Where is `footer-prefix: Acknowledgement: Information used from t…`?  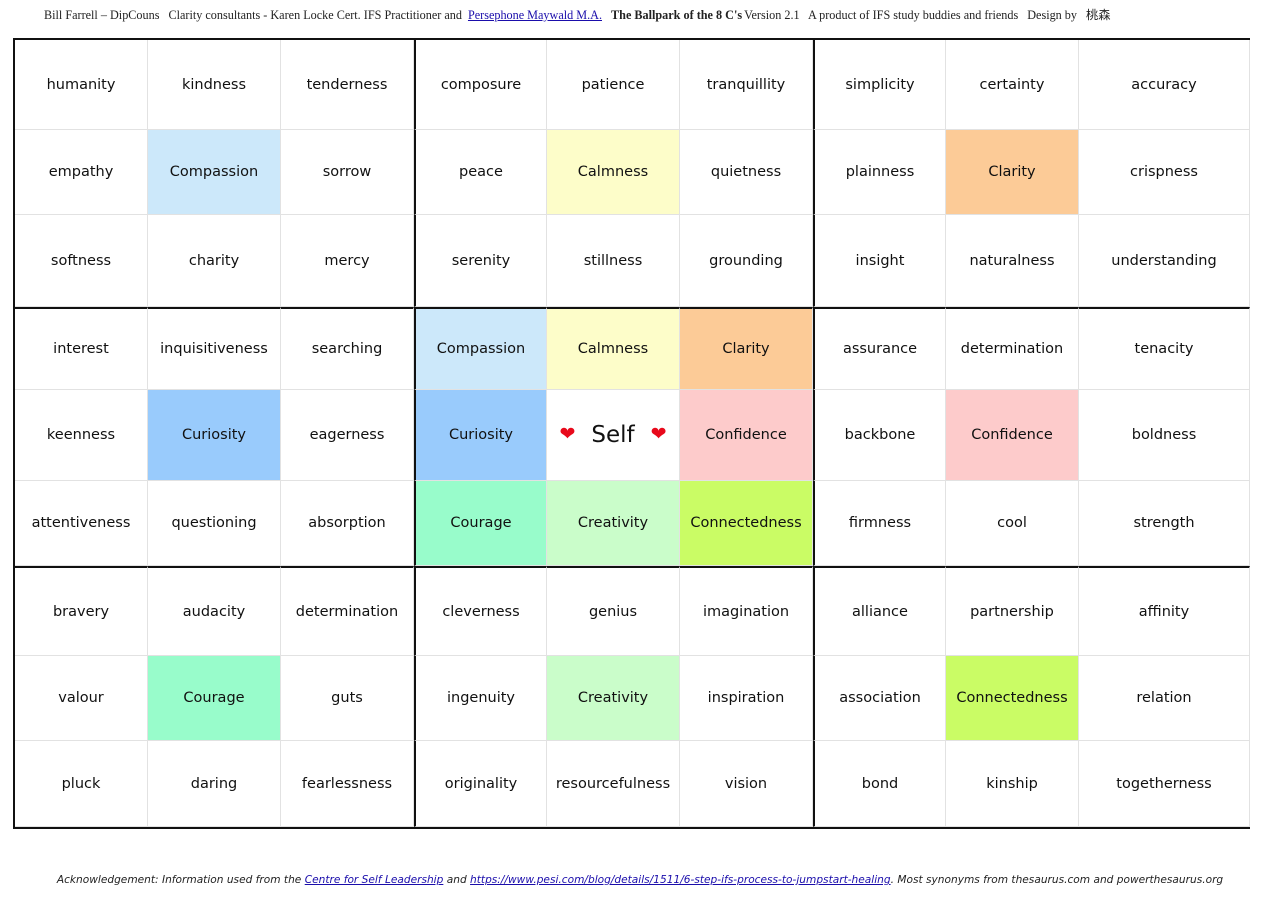 footer-prefix: Acknowledgement: Information used from t… is located at coordinates (179, 880).